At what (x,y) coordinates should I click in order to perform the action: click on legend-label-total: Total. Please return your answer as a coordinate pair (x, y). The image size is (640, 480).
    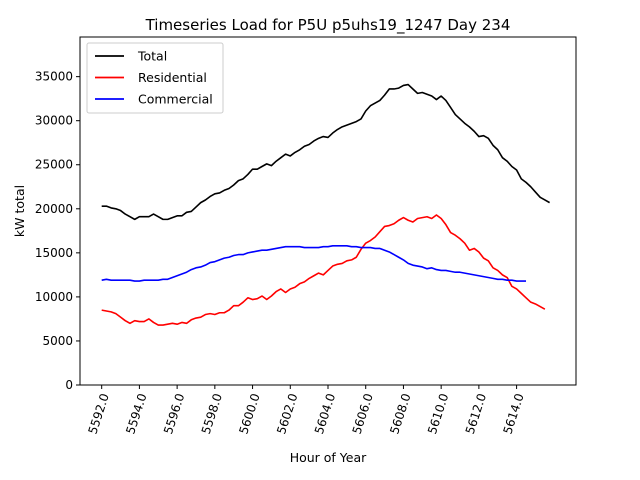
    Looking at the image, I should click on (152, 56).